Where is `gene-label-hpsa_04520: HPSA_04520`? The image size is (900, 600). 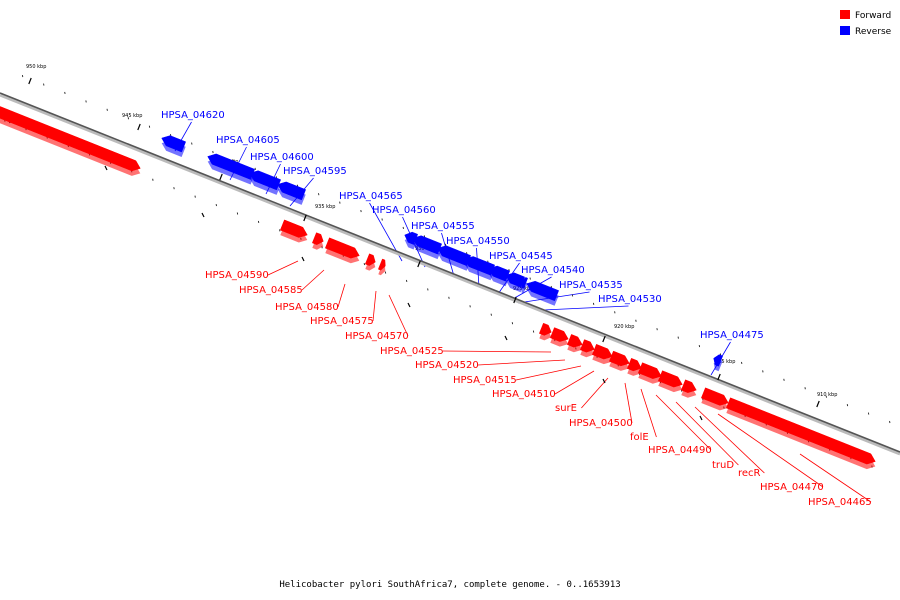
gene-label-hpsa_04520: HPSA_04520 is located at coordinates (447, 365).